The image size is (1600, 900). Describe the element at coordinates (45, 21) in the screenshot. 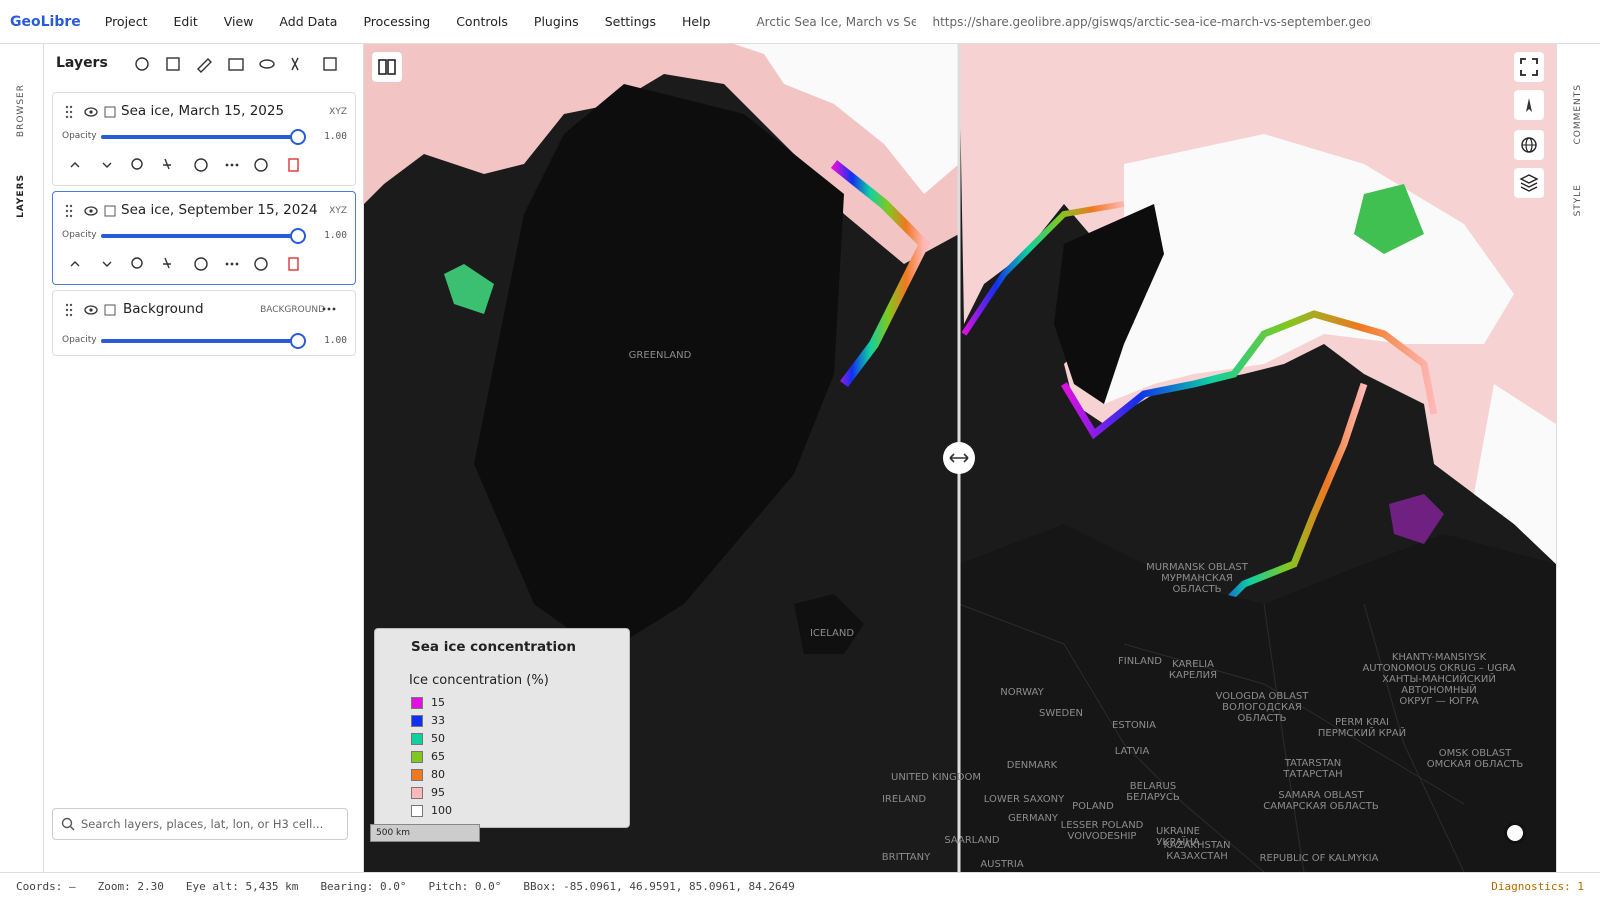

I see `brand: GeoLibre` at that location.